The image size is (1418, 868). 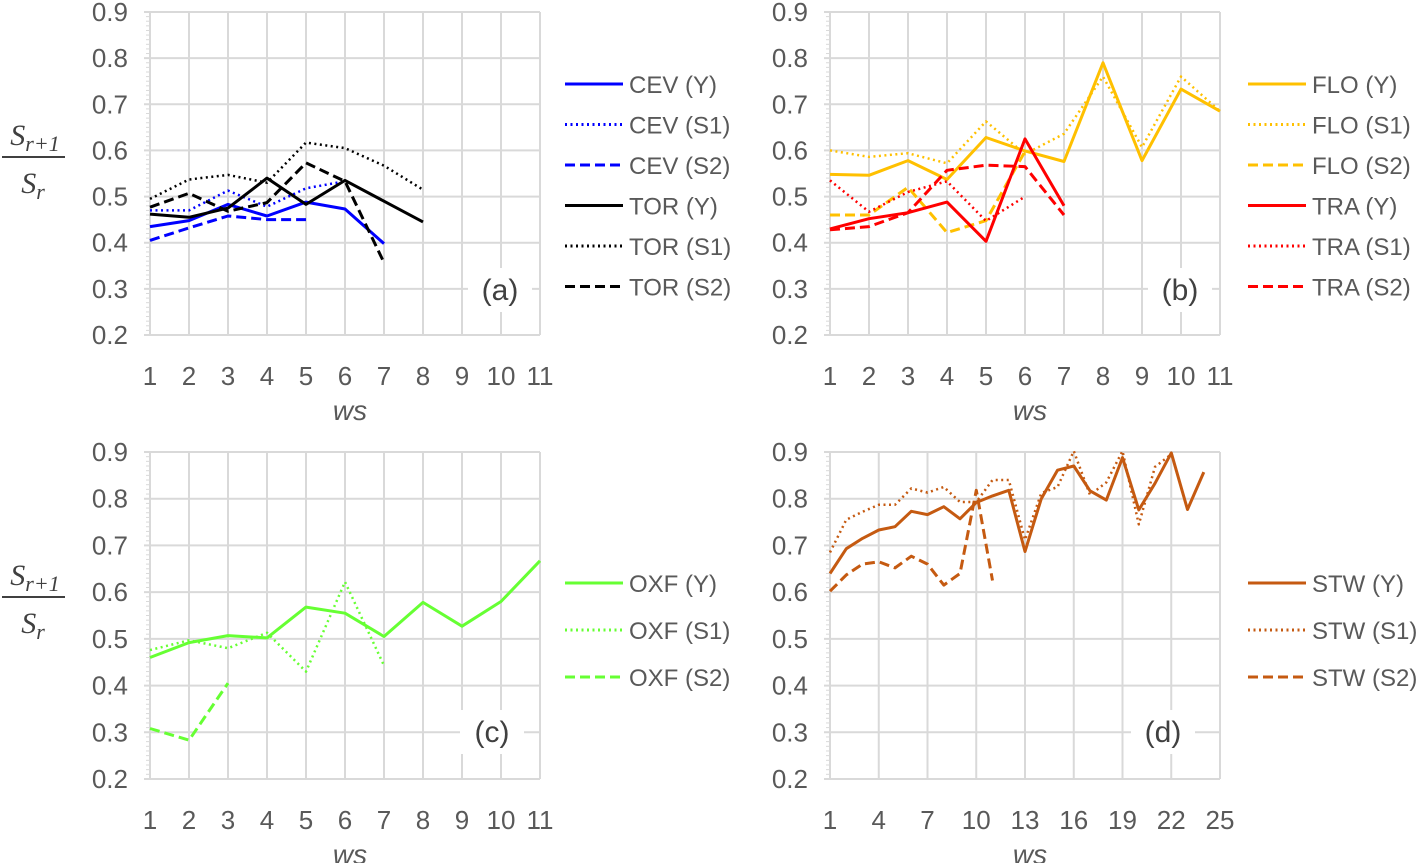 What do you see at coordinates (1171, 820) in the screenshot?
I see `x-tick-label: 22` at bounding box center [1171, 820].